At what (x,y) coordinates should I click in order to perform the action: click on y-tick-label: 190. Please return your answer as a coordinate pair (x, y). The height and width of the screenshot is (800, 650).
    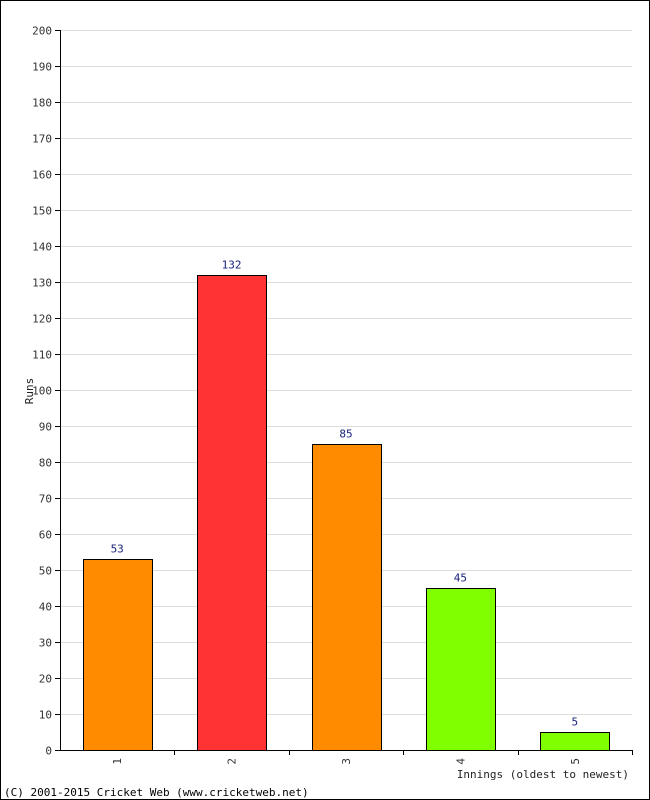
    Looking at the image, I should click on (42, 67).